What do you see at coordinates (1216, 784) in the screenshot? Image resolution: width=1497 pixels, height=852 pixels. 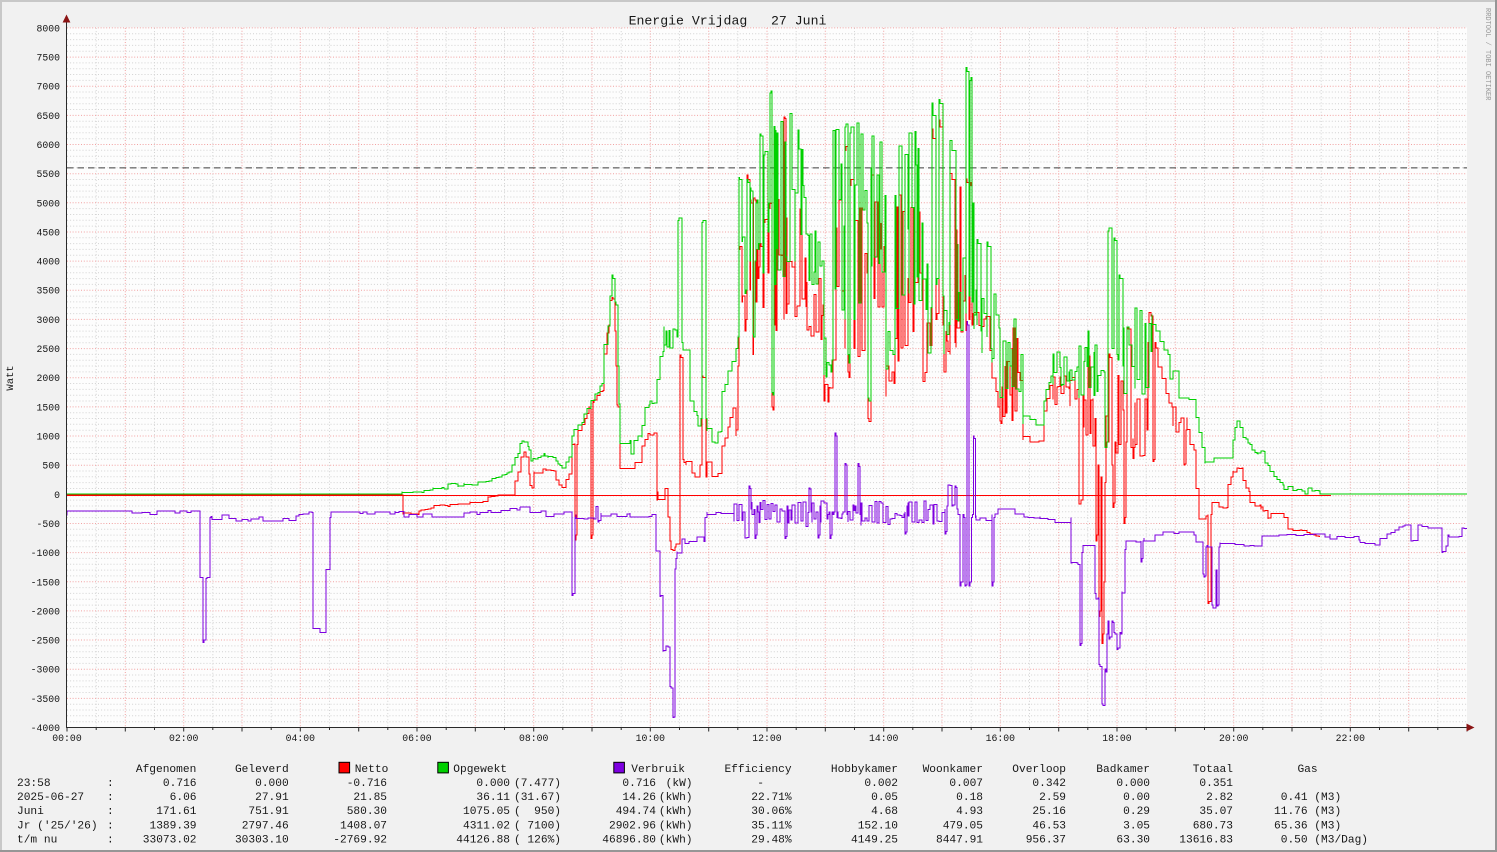 I see `svg-text: 0.351` at bounding box center [1216, 784].